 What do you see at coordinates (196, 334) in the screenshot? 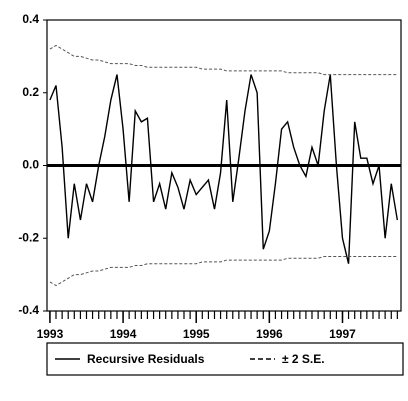
I see `x-tick-label: 1995` at bounding box center [196, 334].